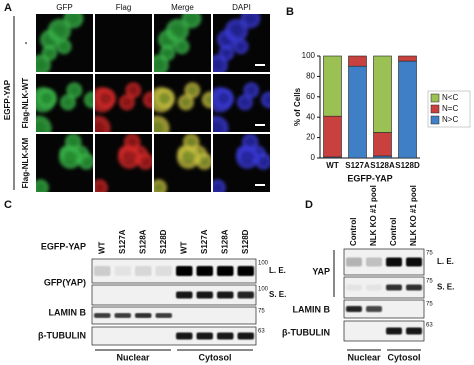 This screenshot has height=365, width=474. I want to click on y-tick-label: 40, so click(310, 116).